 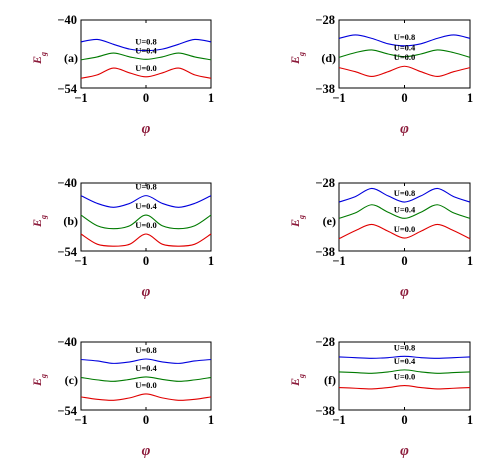 I want to click on chart-panel: −1 0 1 −28 −38 Eg φ (f) U=0.8 U=0.4 U=0.0, so click(x=380, y=397).